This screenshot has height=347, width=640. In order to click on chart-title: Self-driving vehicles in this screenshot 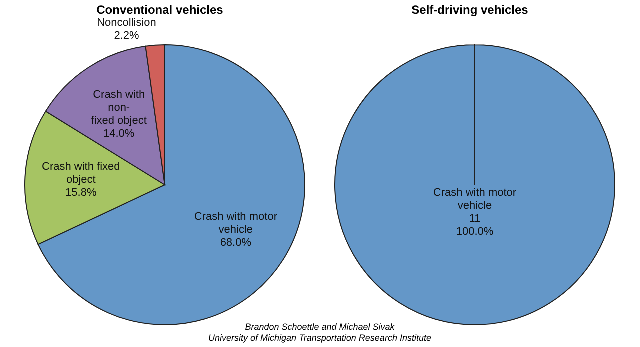, I will do `click(470, 10)`.